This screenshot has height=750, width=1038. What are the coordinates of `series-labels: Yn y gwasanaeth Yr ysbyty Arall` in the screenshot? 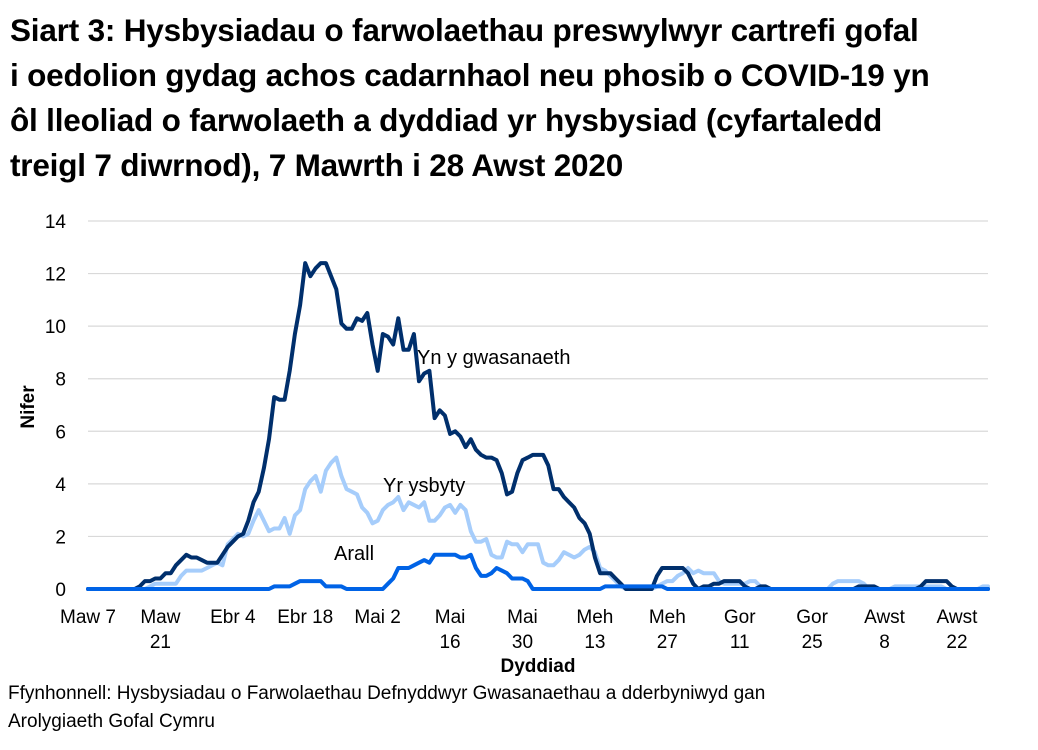 It's located at (452, 456).